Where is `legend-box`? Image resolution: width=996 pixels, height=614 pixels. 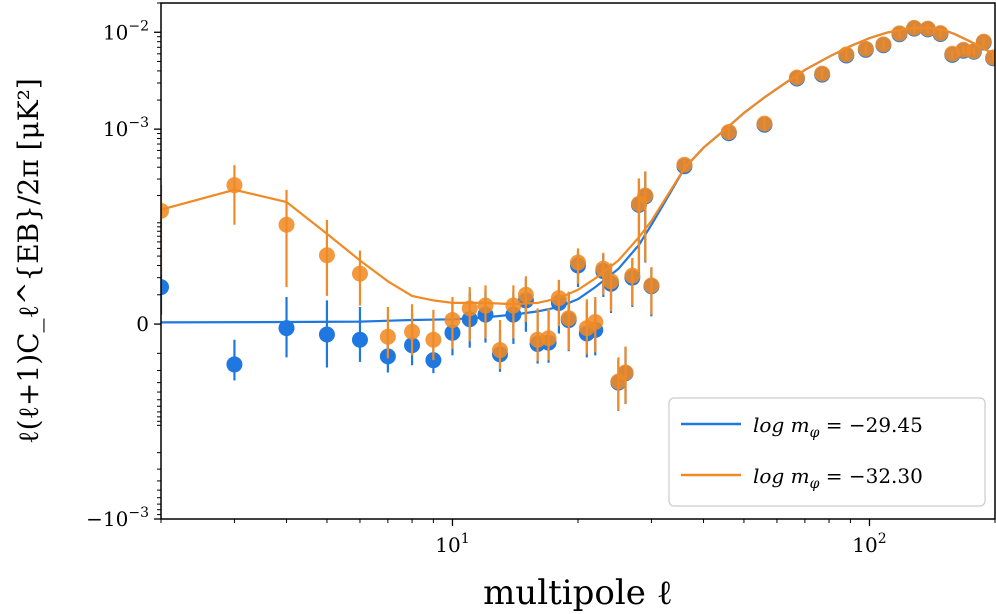 legend-box is located at coordinates (827, 452).